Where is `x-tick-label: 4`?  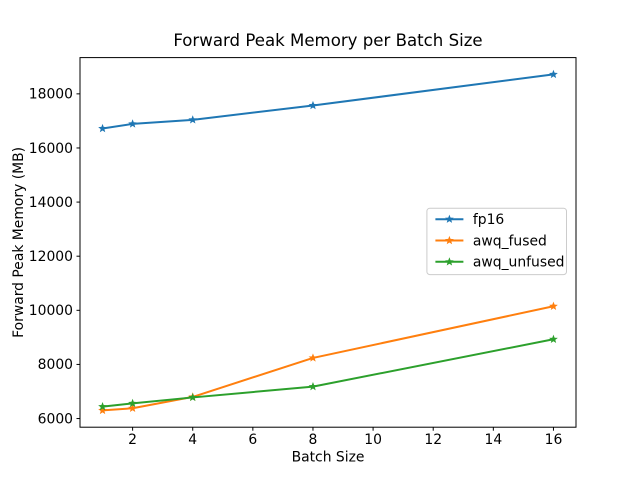 x-tick-label: 4 is located at coordinates (192, 440).